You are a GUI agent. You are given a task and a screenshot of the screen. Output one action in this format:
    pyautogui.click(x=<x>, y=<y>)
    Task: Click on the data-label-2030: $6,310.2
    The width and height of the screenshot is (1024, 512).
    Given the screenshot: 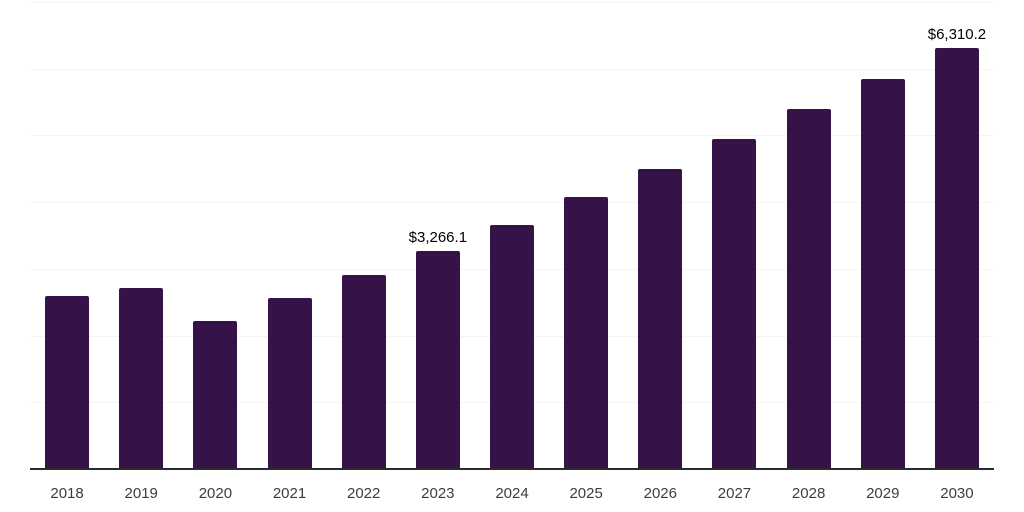 What is the action you would take?
    pyautogui.click(x=957, y=35)
    